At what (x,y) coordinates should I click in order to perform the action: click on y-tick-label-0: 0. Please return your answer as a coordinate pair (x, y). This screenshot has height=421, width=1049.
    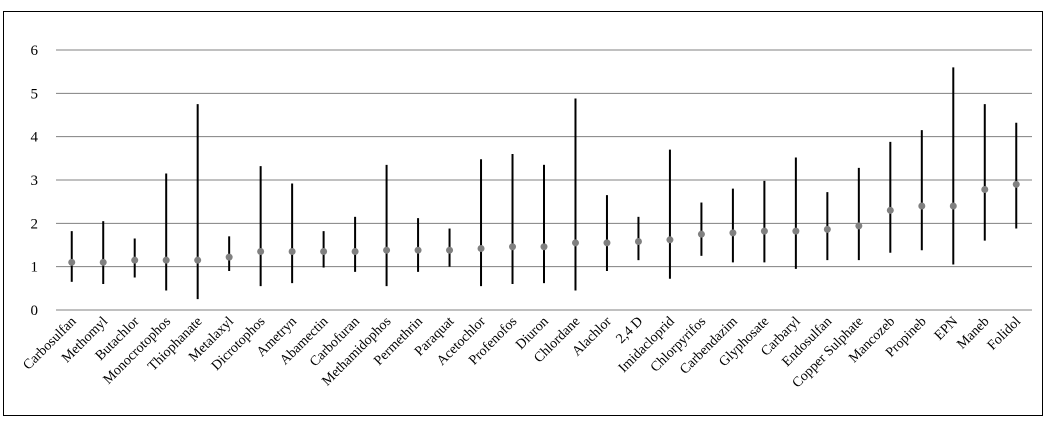
    Looking at the image, I should click on (35, 311).